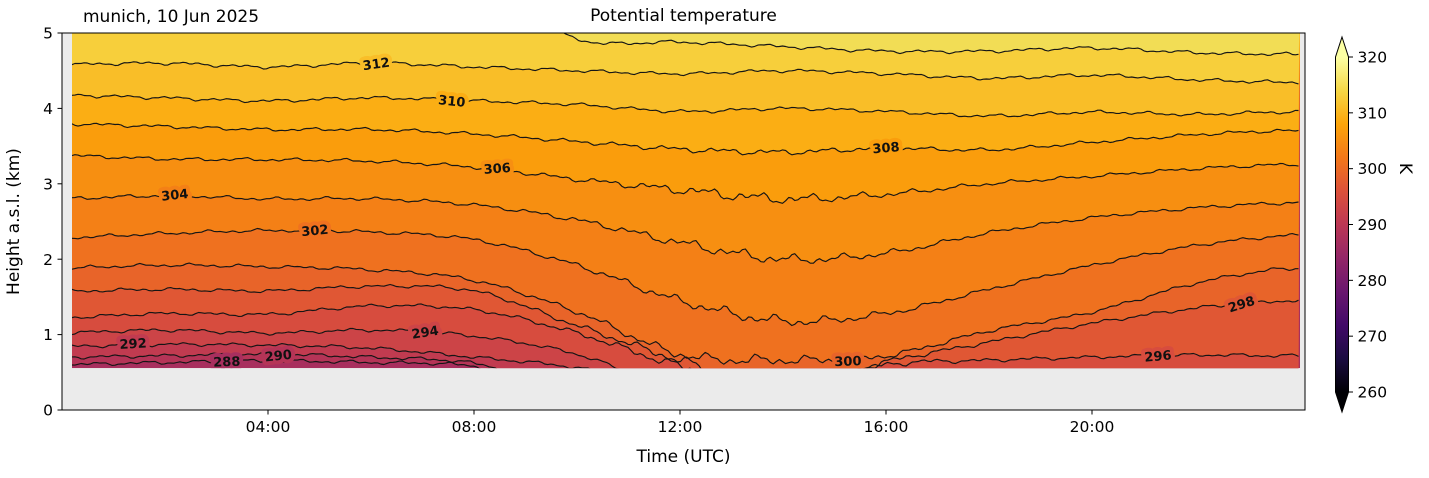 This screenshot has height=478, width=1429. I want to click on colorbar: 260 270 280 290 300 310 320 K, so click(1375, 224).